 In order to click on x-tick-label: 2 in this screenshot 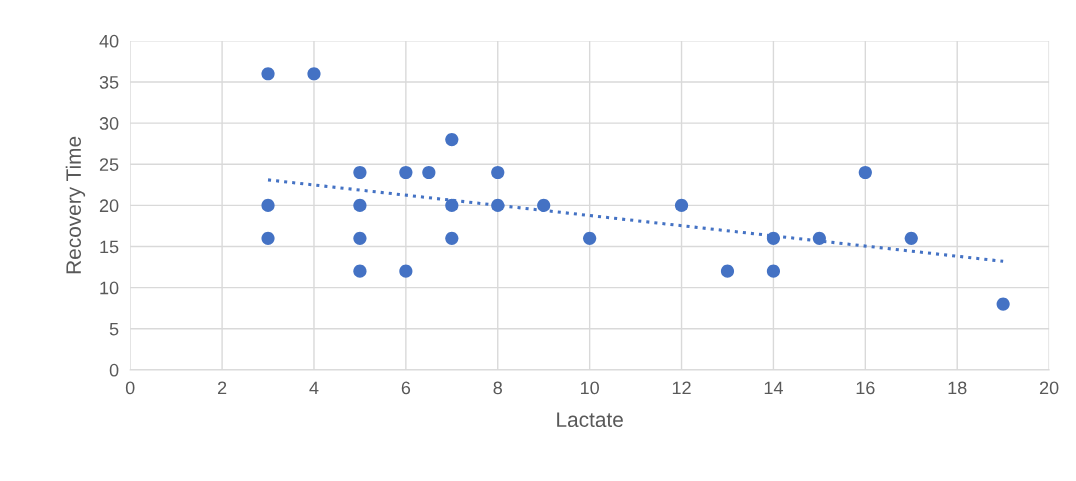, I will do `click(222, 388)`.